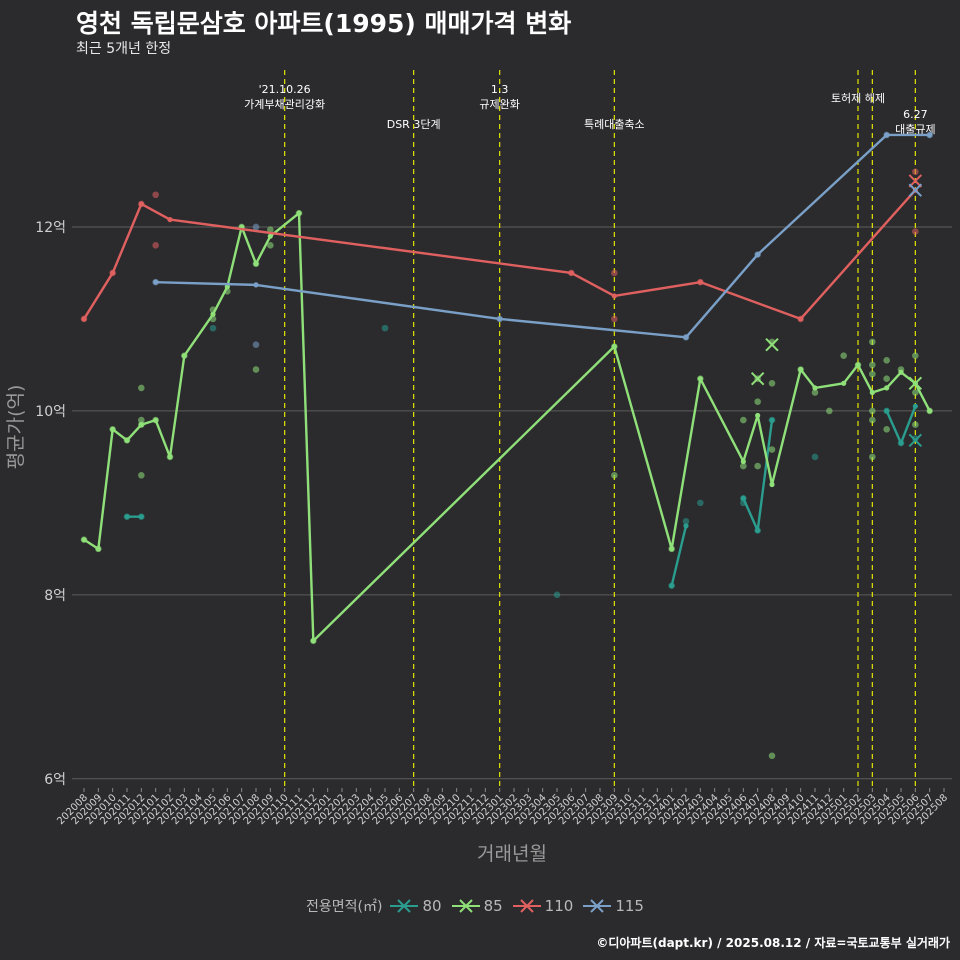 Image resolution: width=960 pixels, height=960 pixels. I want to click on event-label: 1.3, so click(500, 89).